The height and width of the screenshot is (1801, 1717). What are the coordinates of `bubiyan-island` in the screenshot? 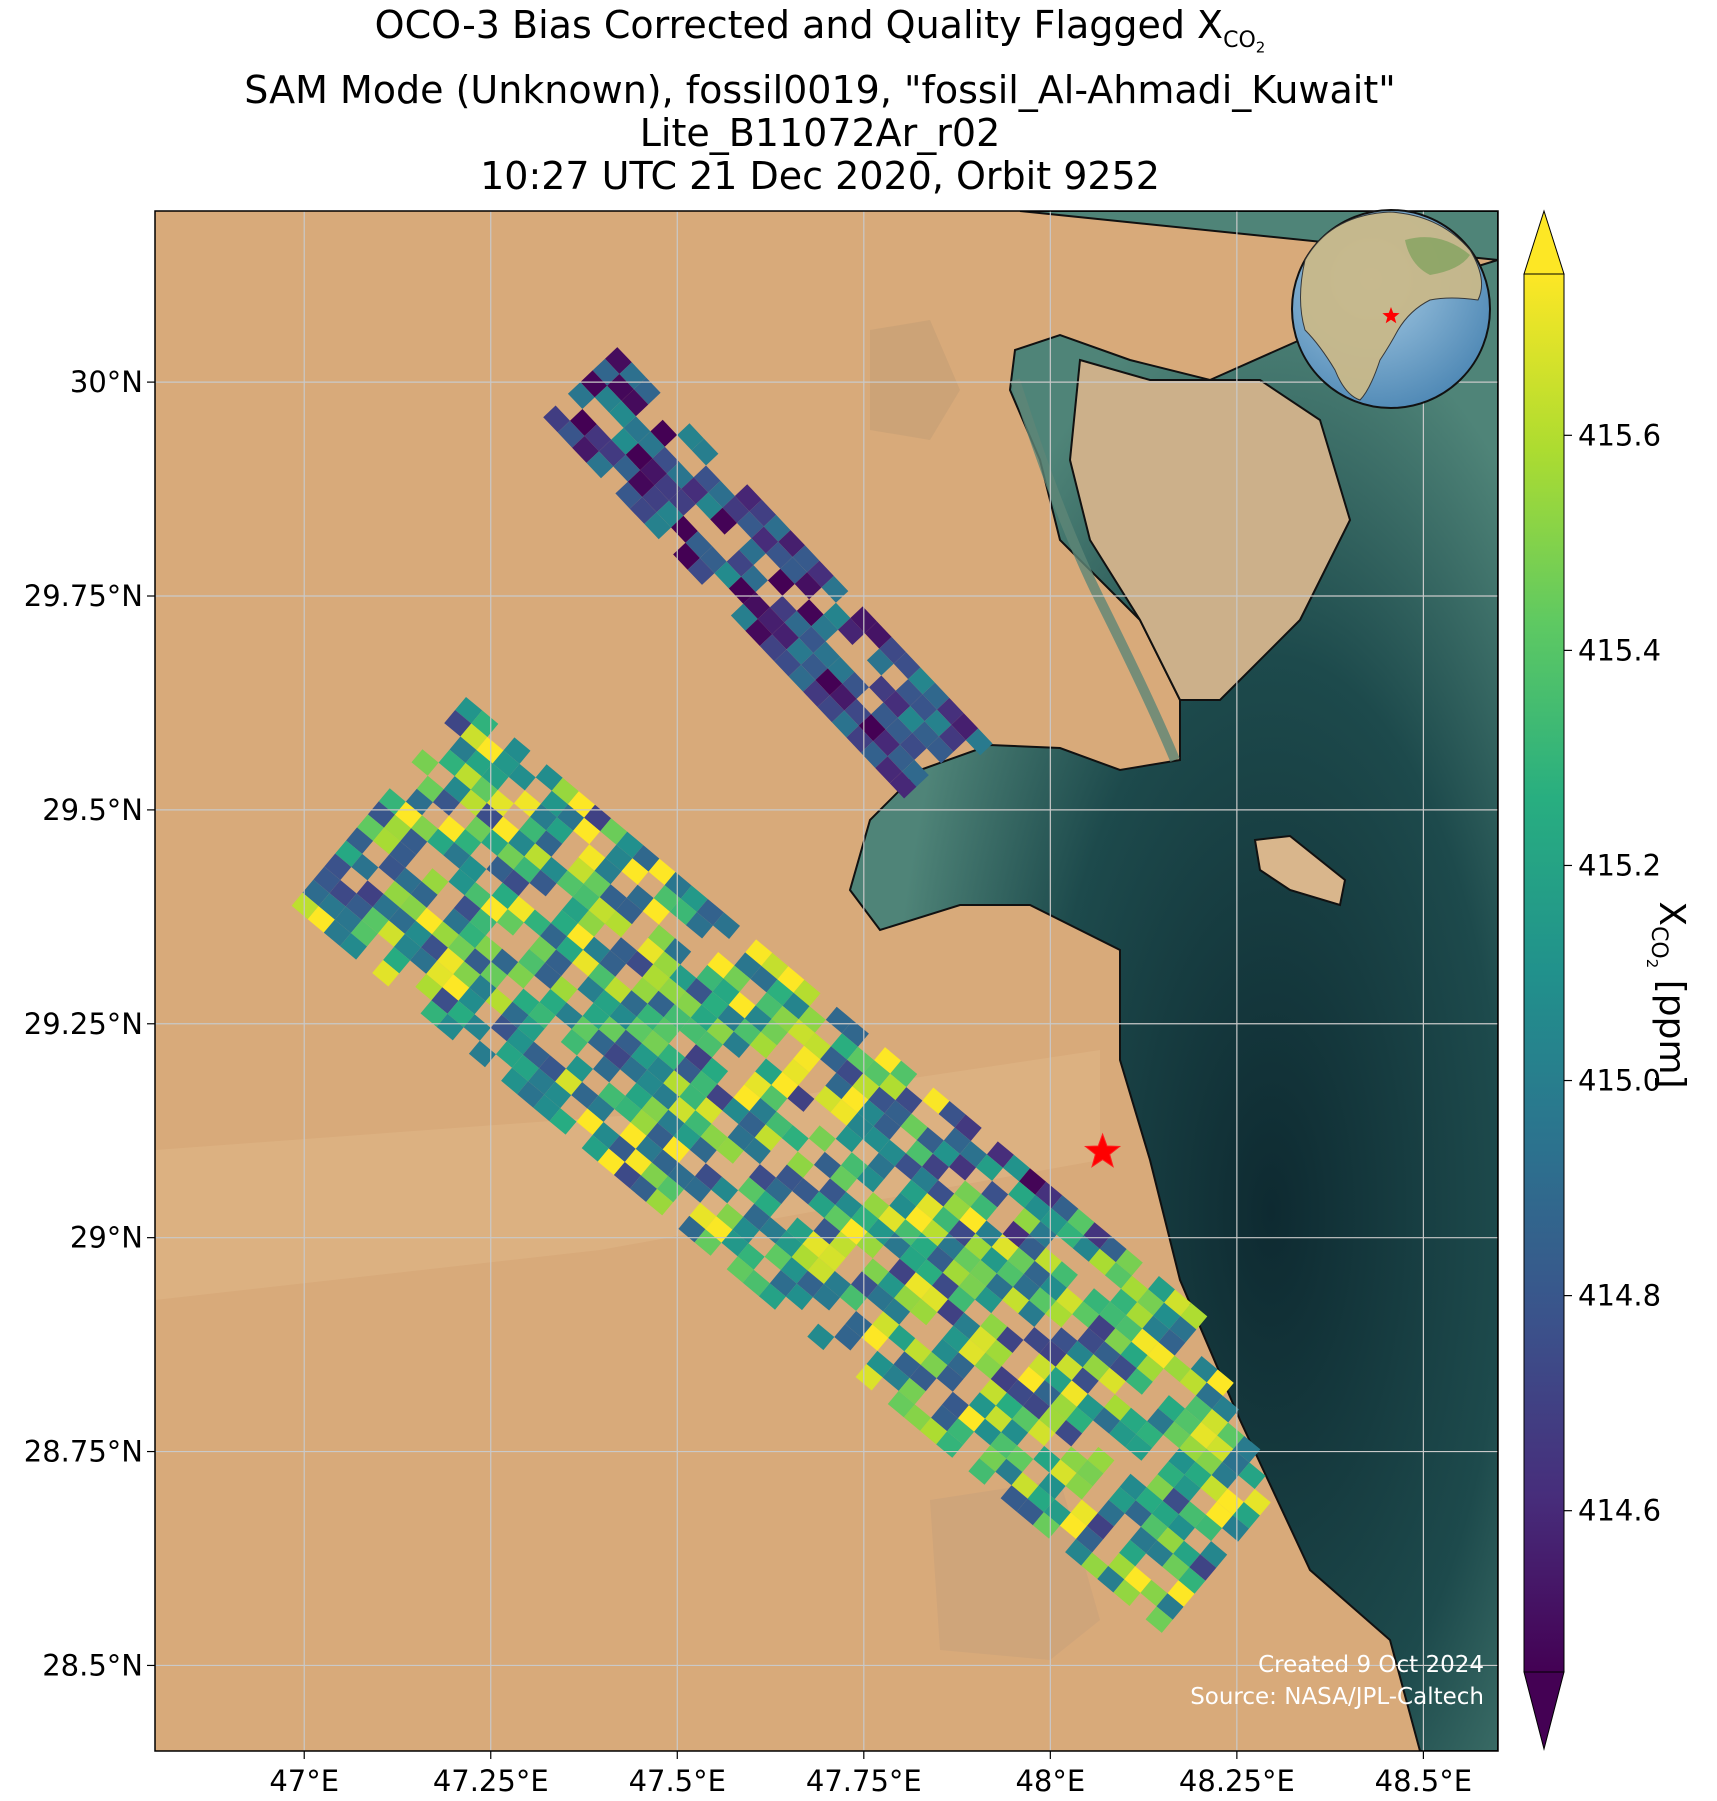 It's located at (1210, 529).